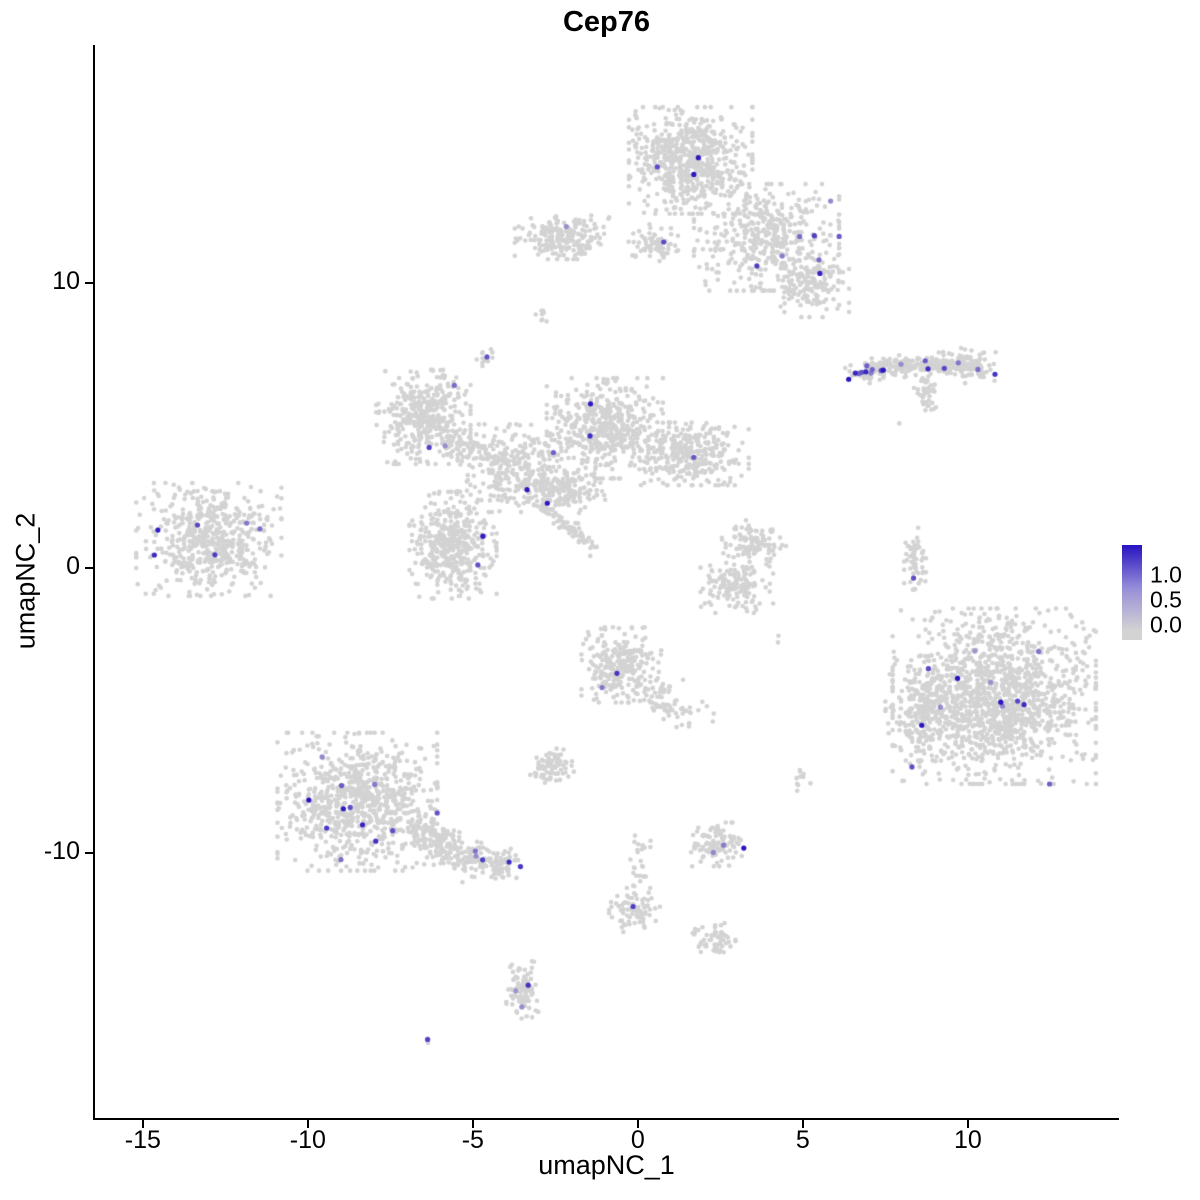 Image resolution: width=1200 pixels, height=1200 pixels. I want to click on legend-label-low: 0.0, so click(1166, 624).